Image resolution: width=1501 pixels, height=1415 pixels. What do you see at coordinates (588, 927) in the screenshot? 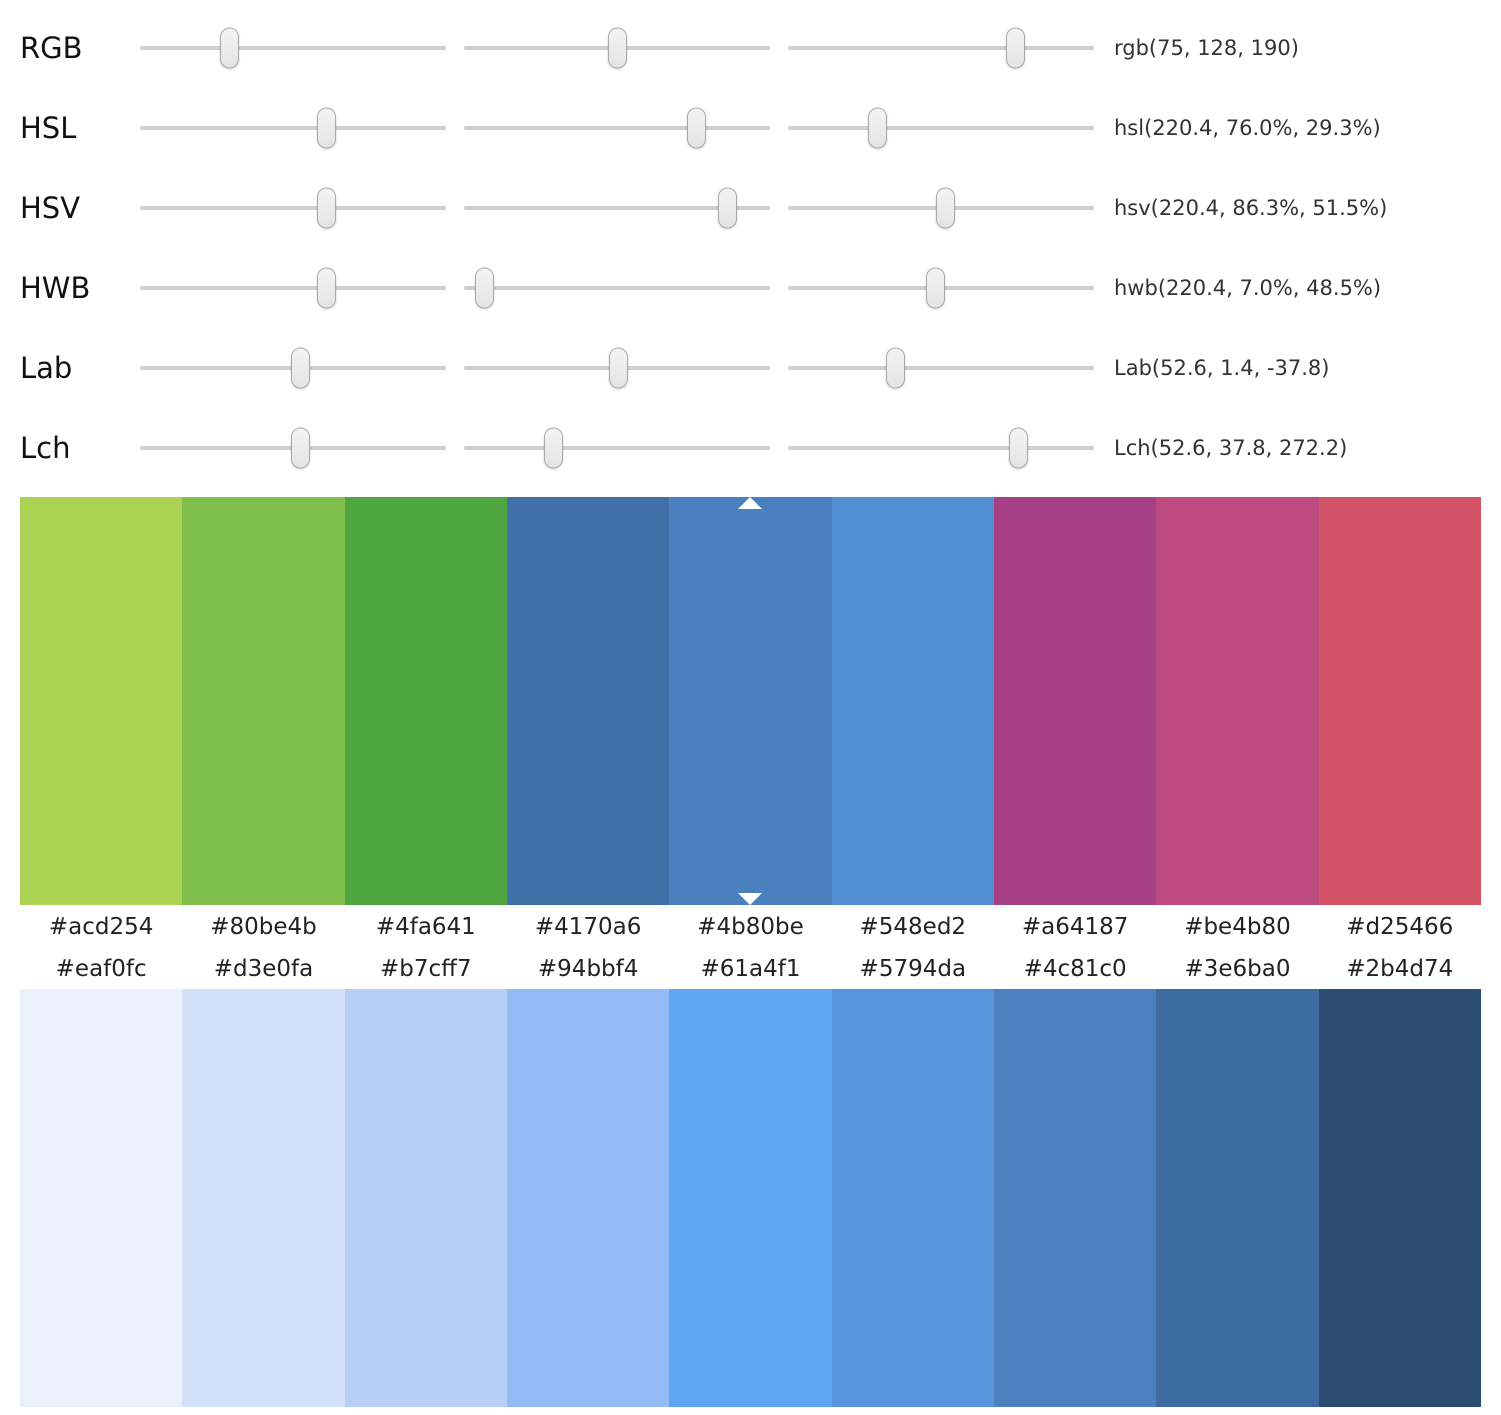
I see `hex-label: #4170a6` at bounding box center [588, 927].